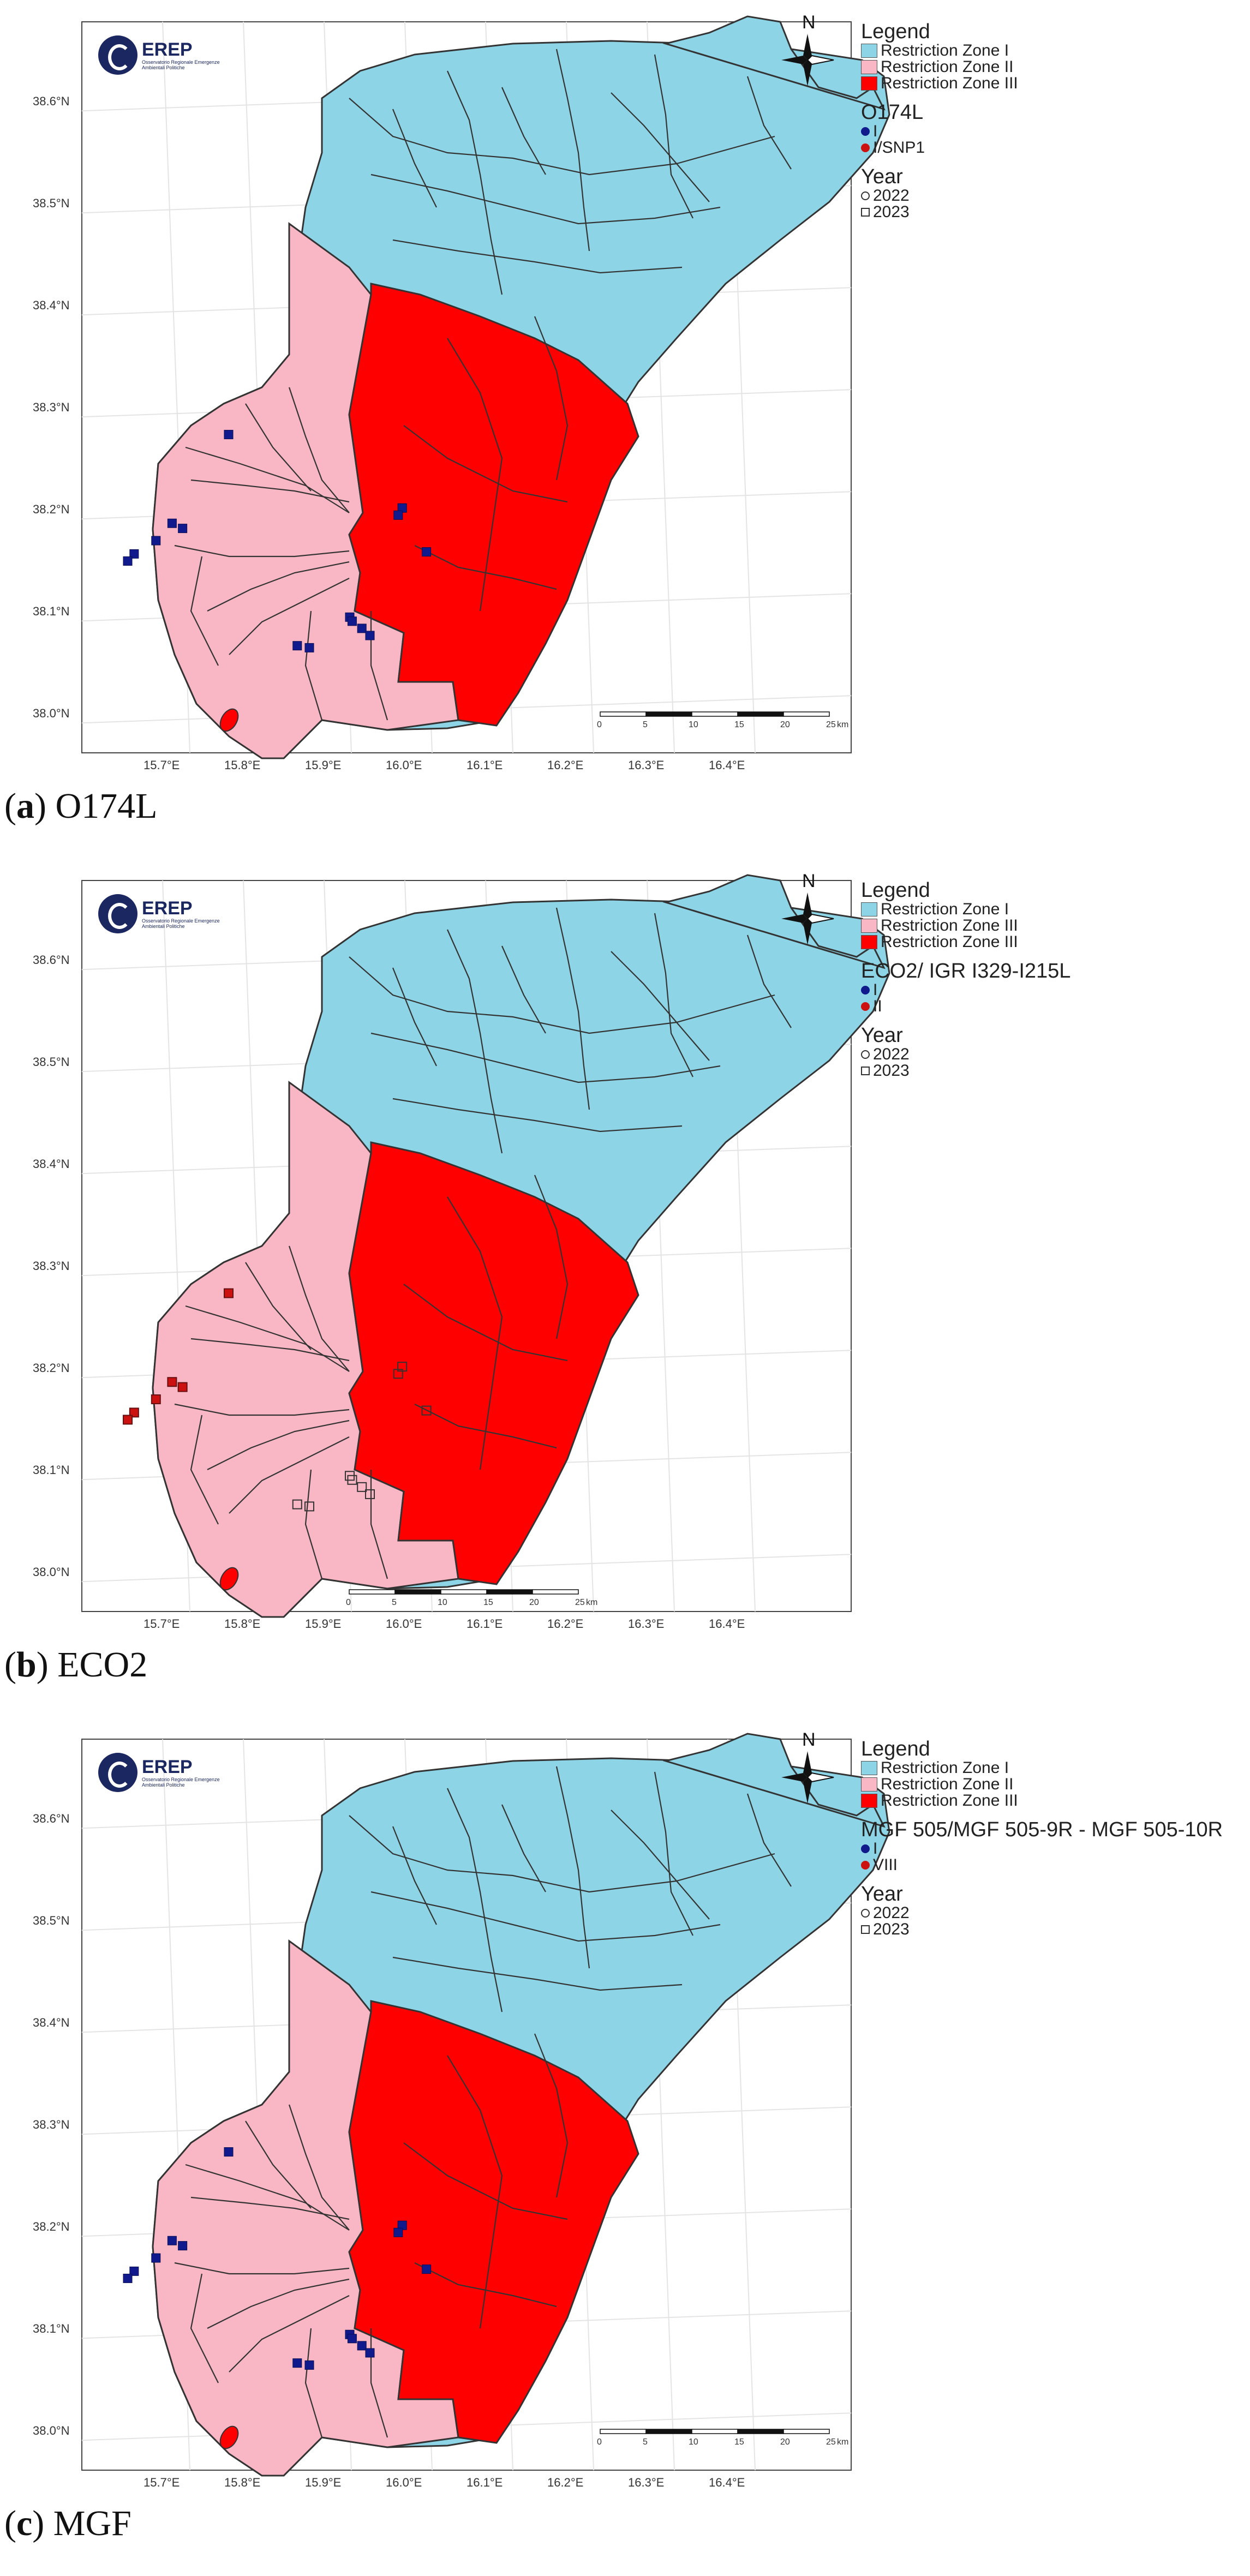 The height and width of the screenshot is (2576, 1250). What do you see at coordinates (723, 720) in the screenshot?
I see `scale-bar: 0 5 10 15 20 25 km` at bounding box center [723, 720].